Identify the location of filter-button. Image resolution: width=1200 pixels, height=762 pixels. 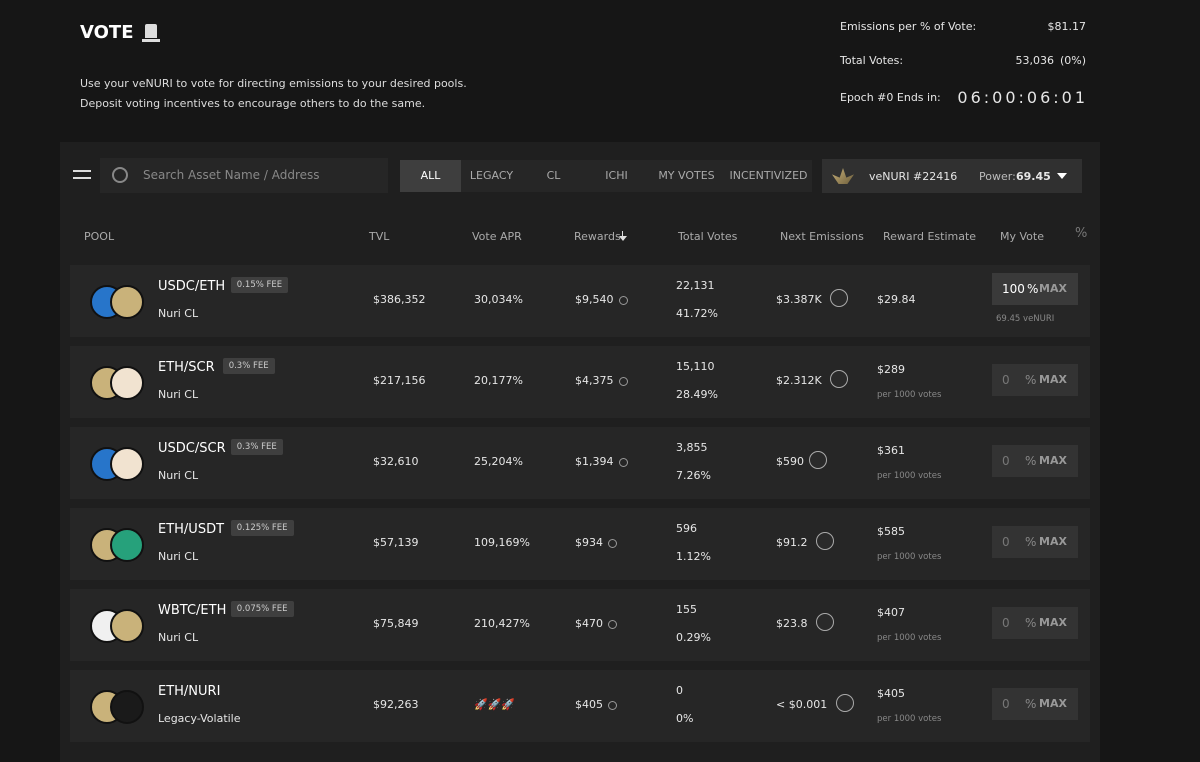
(82, 175).